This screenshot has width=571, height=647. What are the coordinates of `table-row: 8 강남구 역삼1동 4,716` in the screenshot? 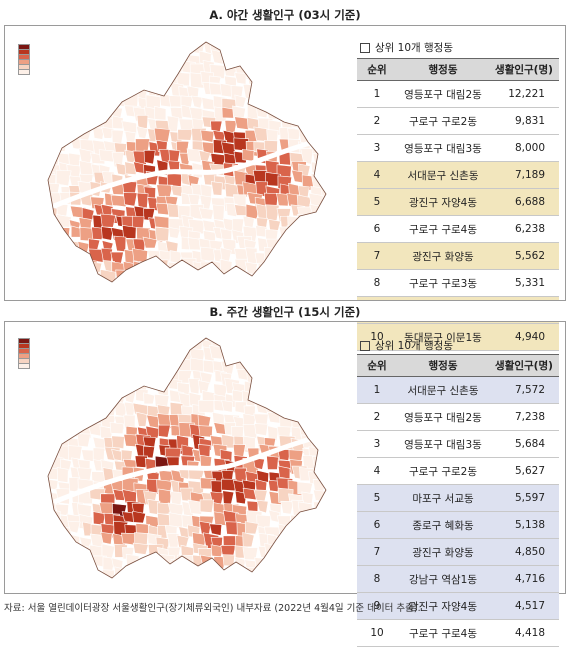 It's located at (458, 579).